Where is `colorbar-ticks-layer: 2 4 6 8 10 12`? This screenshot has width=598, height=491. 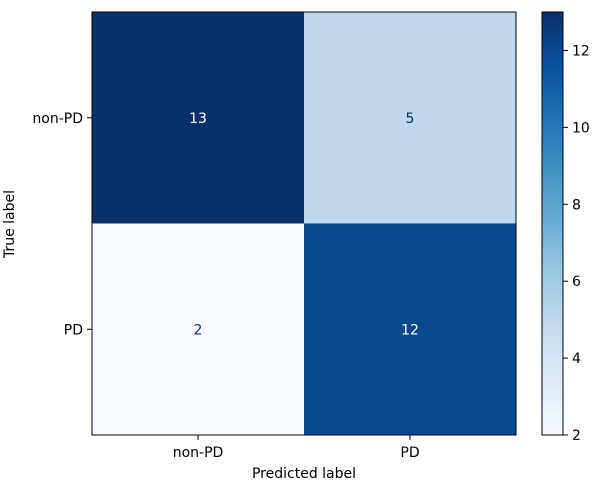
colorbar-ticks-layer: 2 4 6 8 10 12 is located at coordinates (576, 243).